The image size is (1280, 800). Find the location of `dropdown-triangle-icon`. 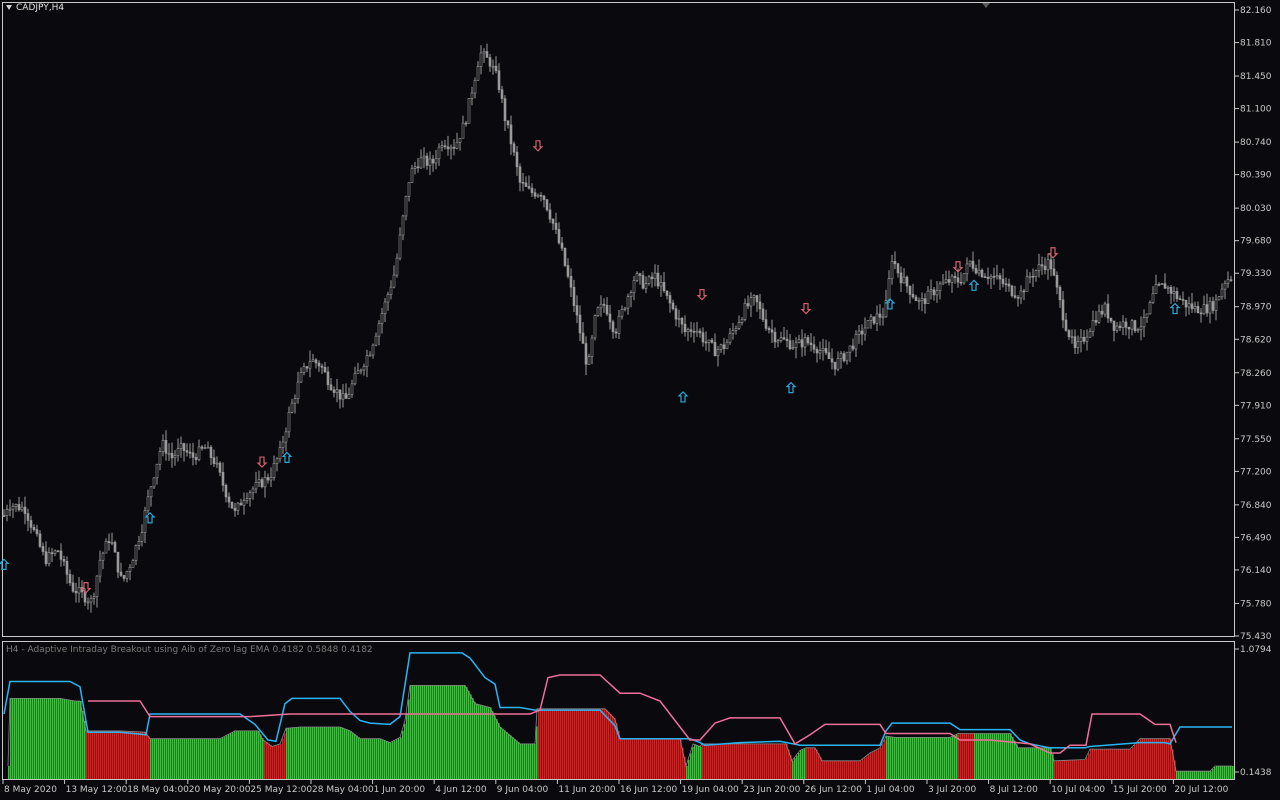

dropdown-triangle-icon is located at coordinates (9, 7).